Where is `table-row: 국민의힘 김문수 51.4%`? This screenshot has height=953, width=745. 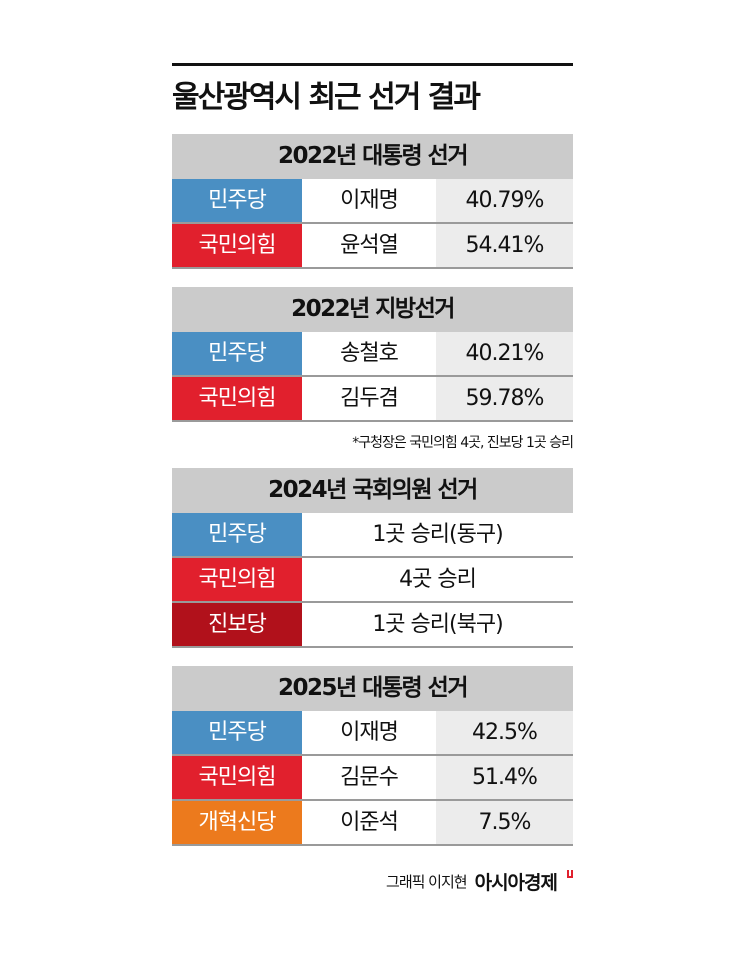
table-row: 국민의힘 김문수 51.4% is located at coordinates (372, 778).